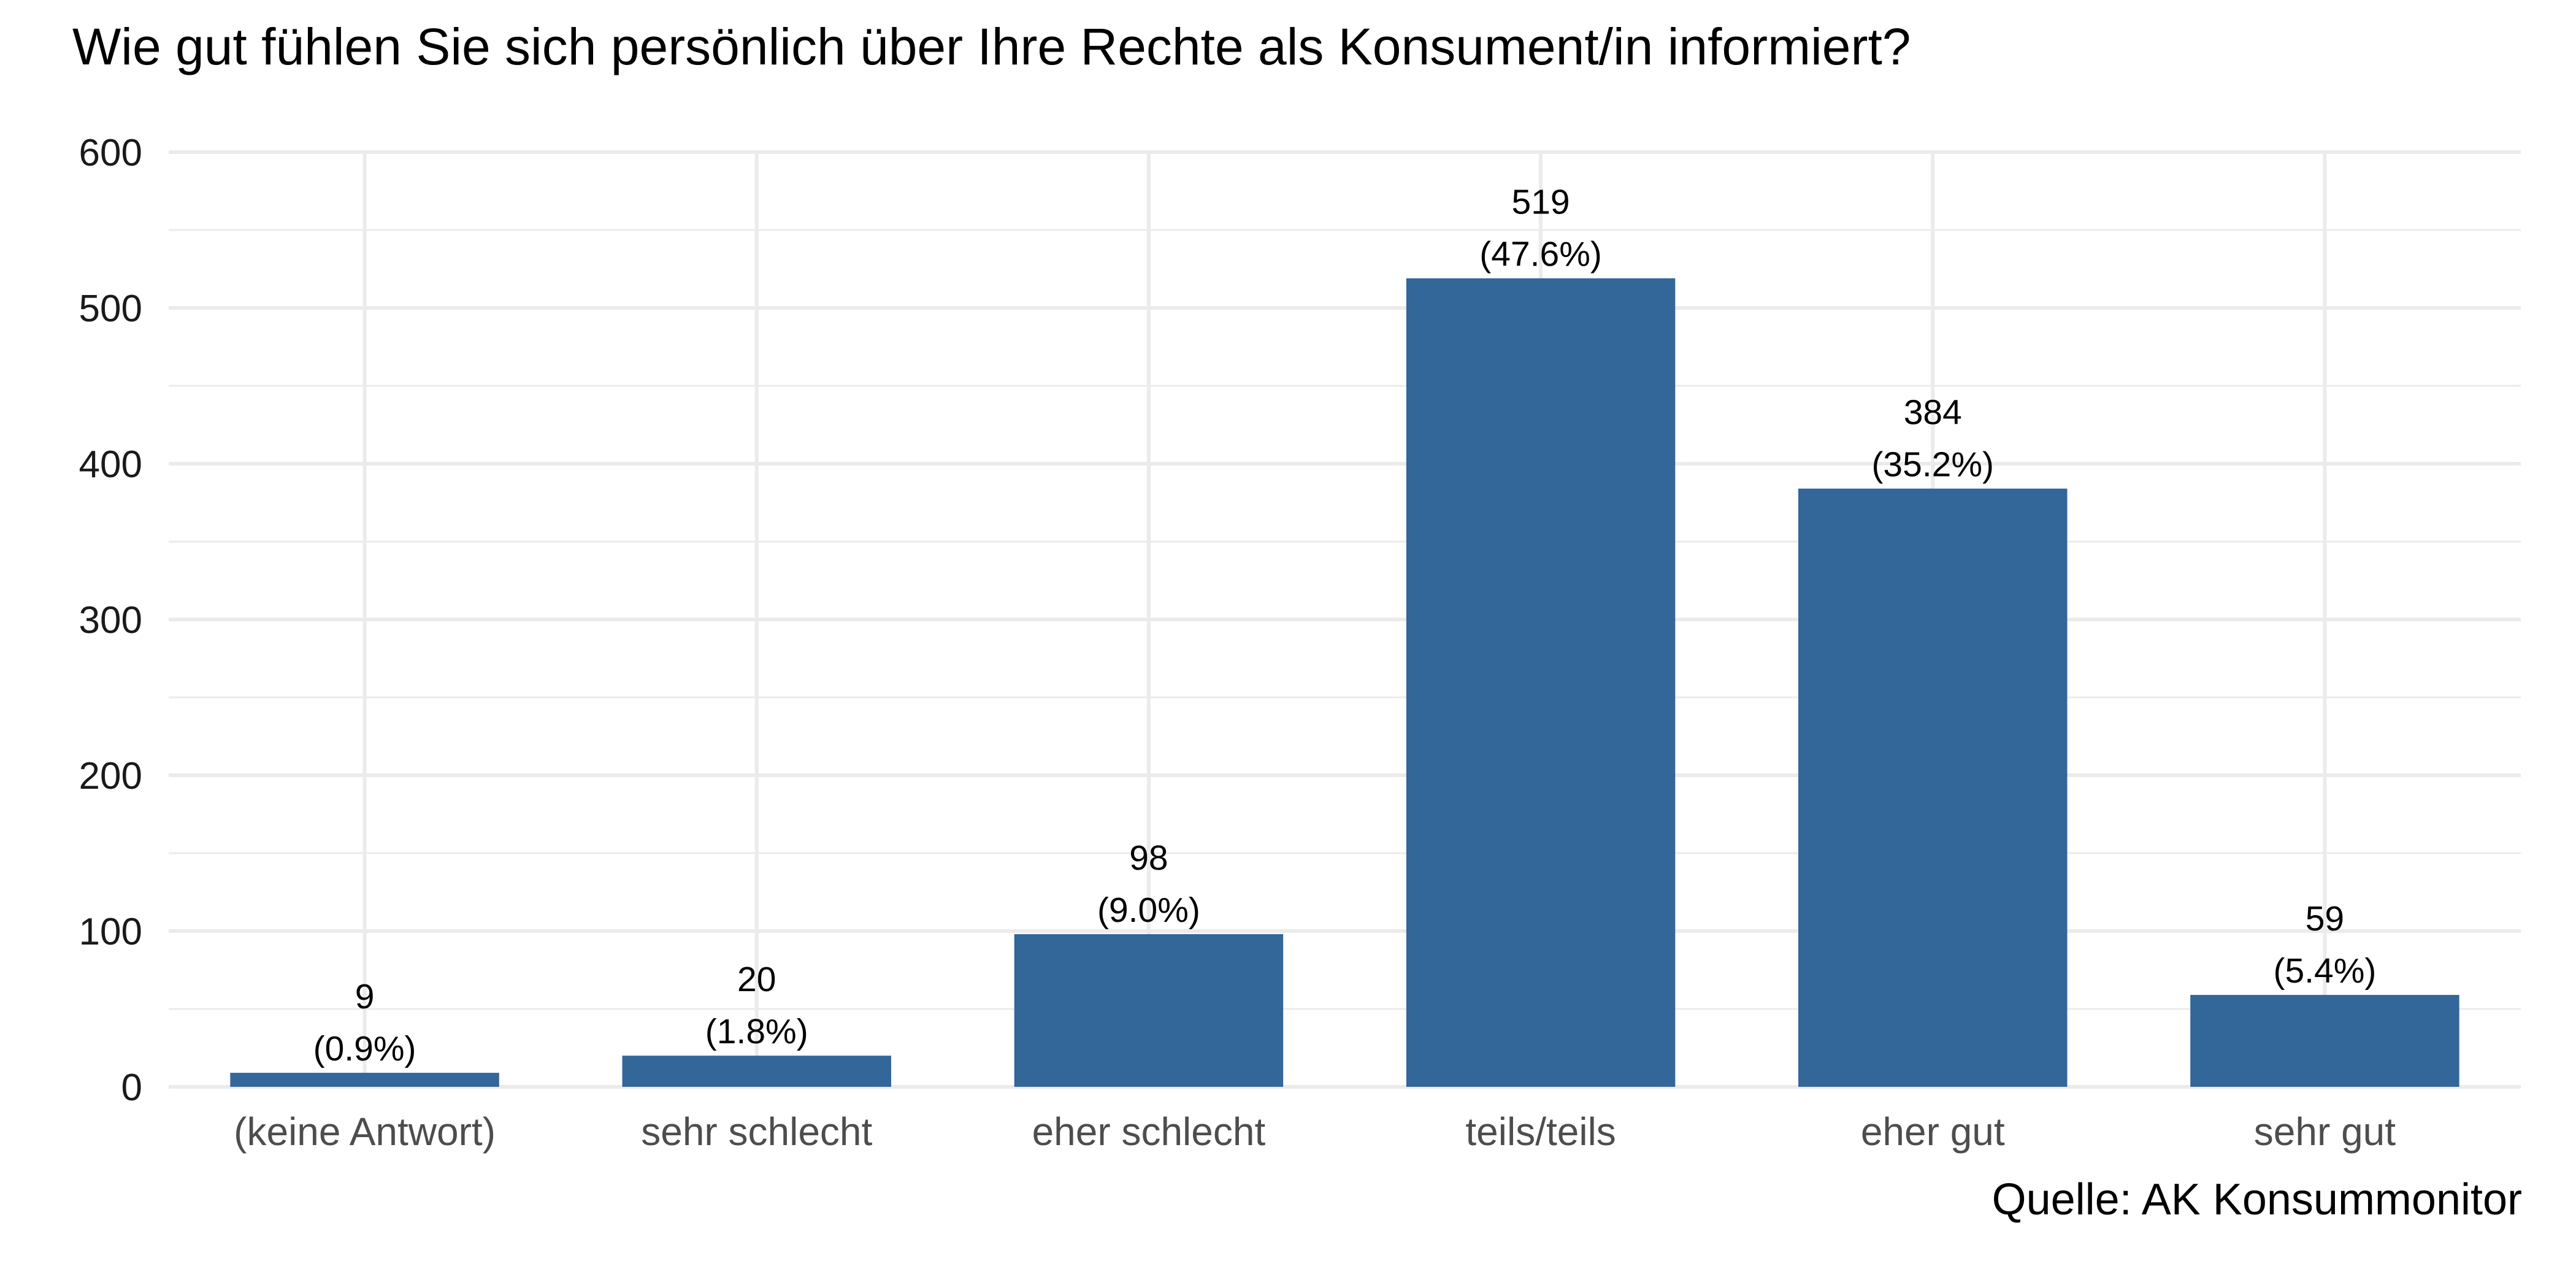 This screenshot has height=1288, width=2576. I want to click on y-tick-label: 500, so click(110, 309).